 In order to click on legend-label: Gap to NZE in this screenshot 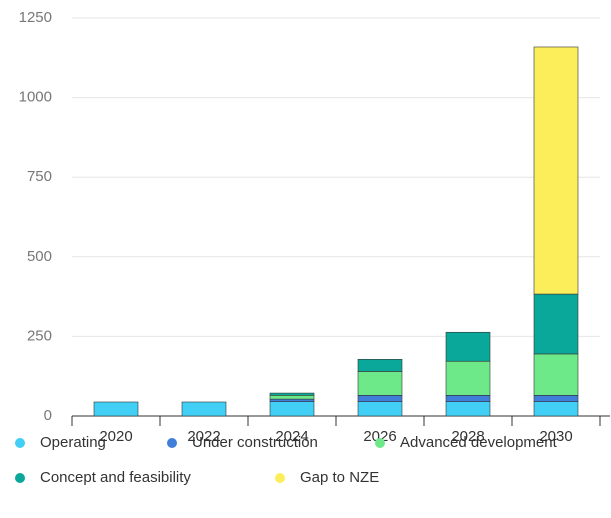, I will do `click(339, 477)`.